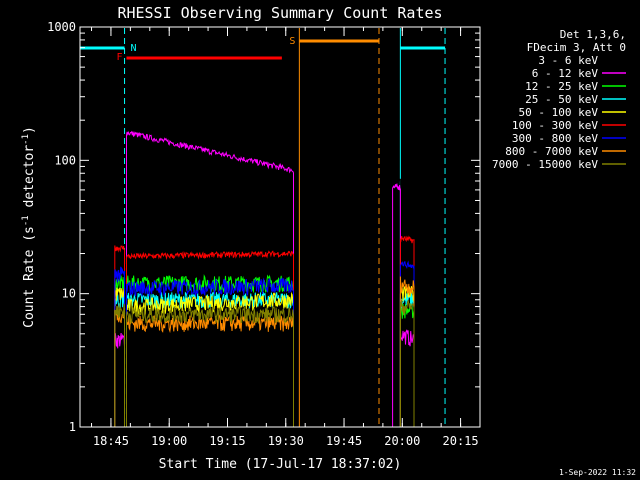  I want to click on flag-label-1: F, so click(119, 57).